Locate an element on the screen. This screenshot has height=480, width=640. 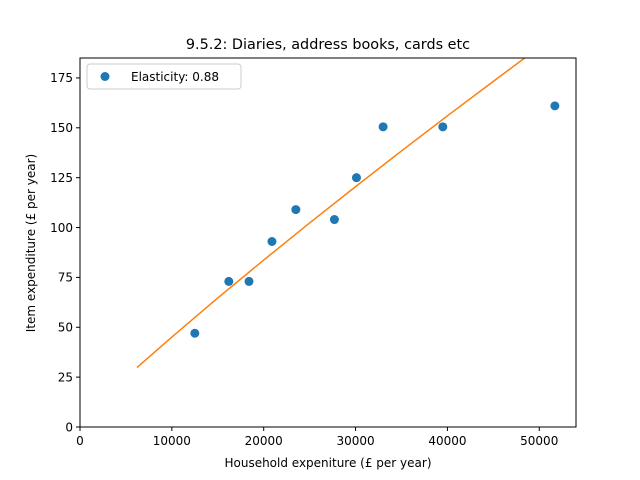
x-axis-label: Household expeniture (£ per year) is located at coordinates (327, 463).